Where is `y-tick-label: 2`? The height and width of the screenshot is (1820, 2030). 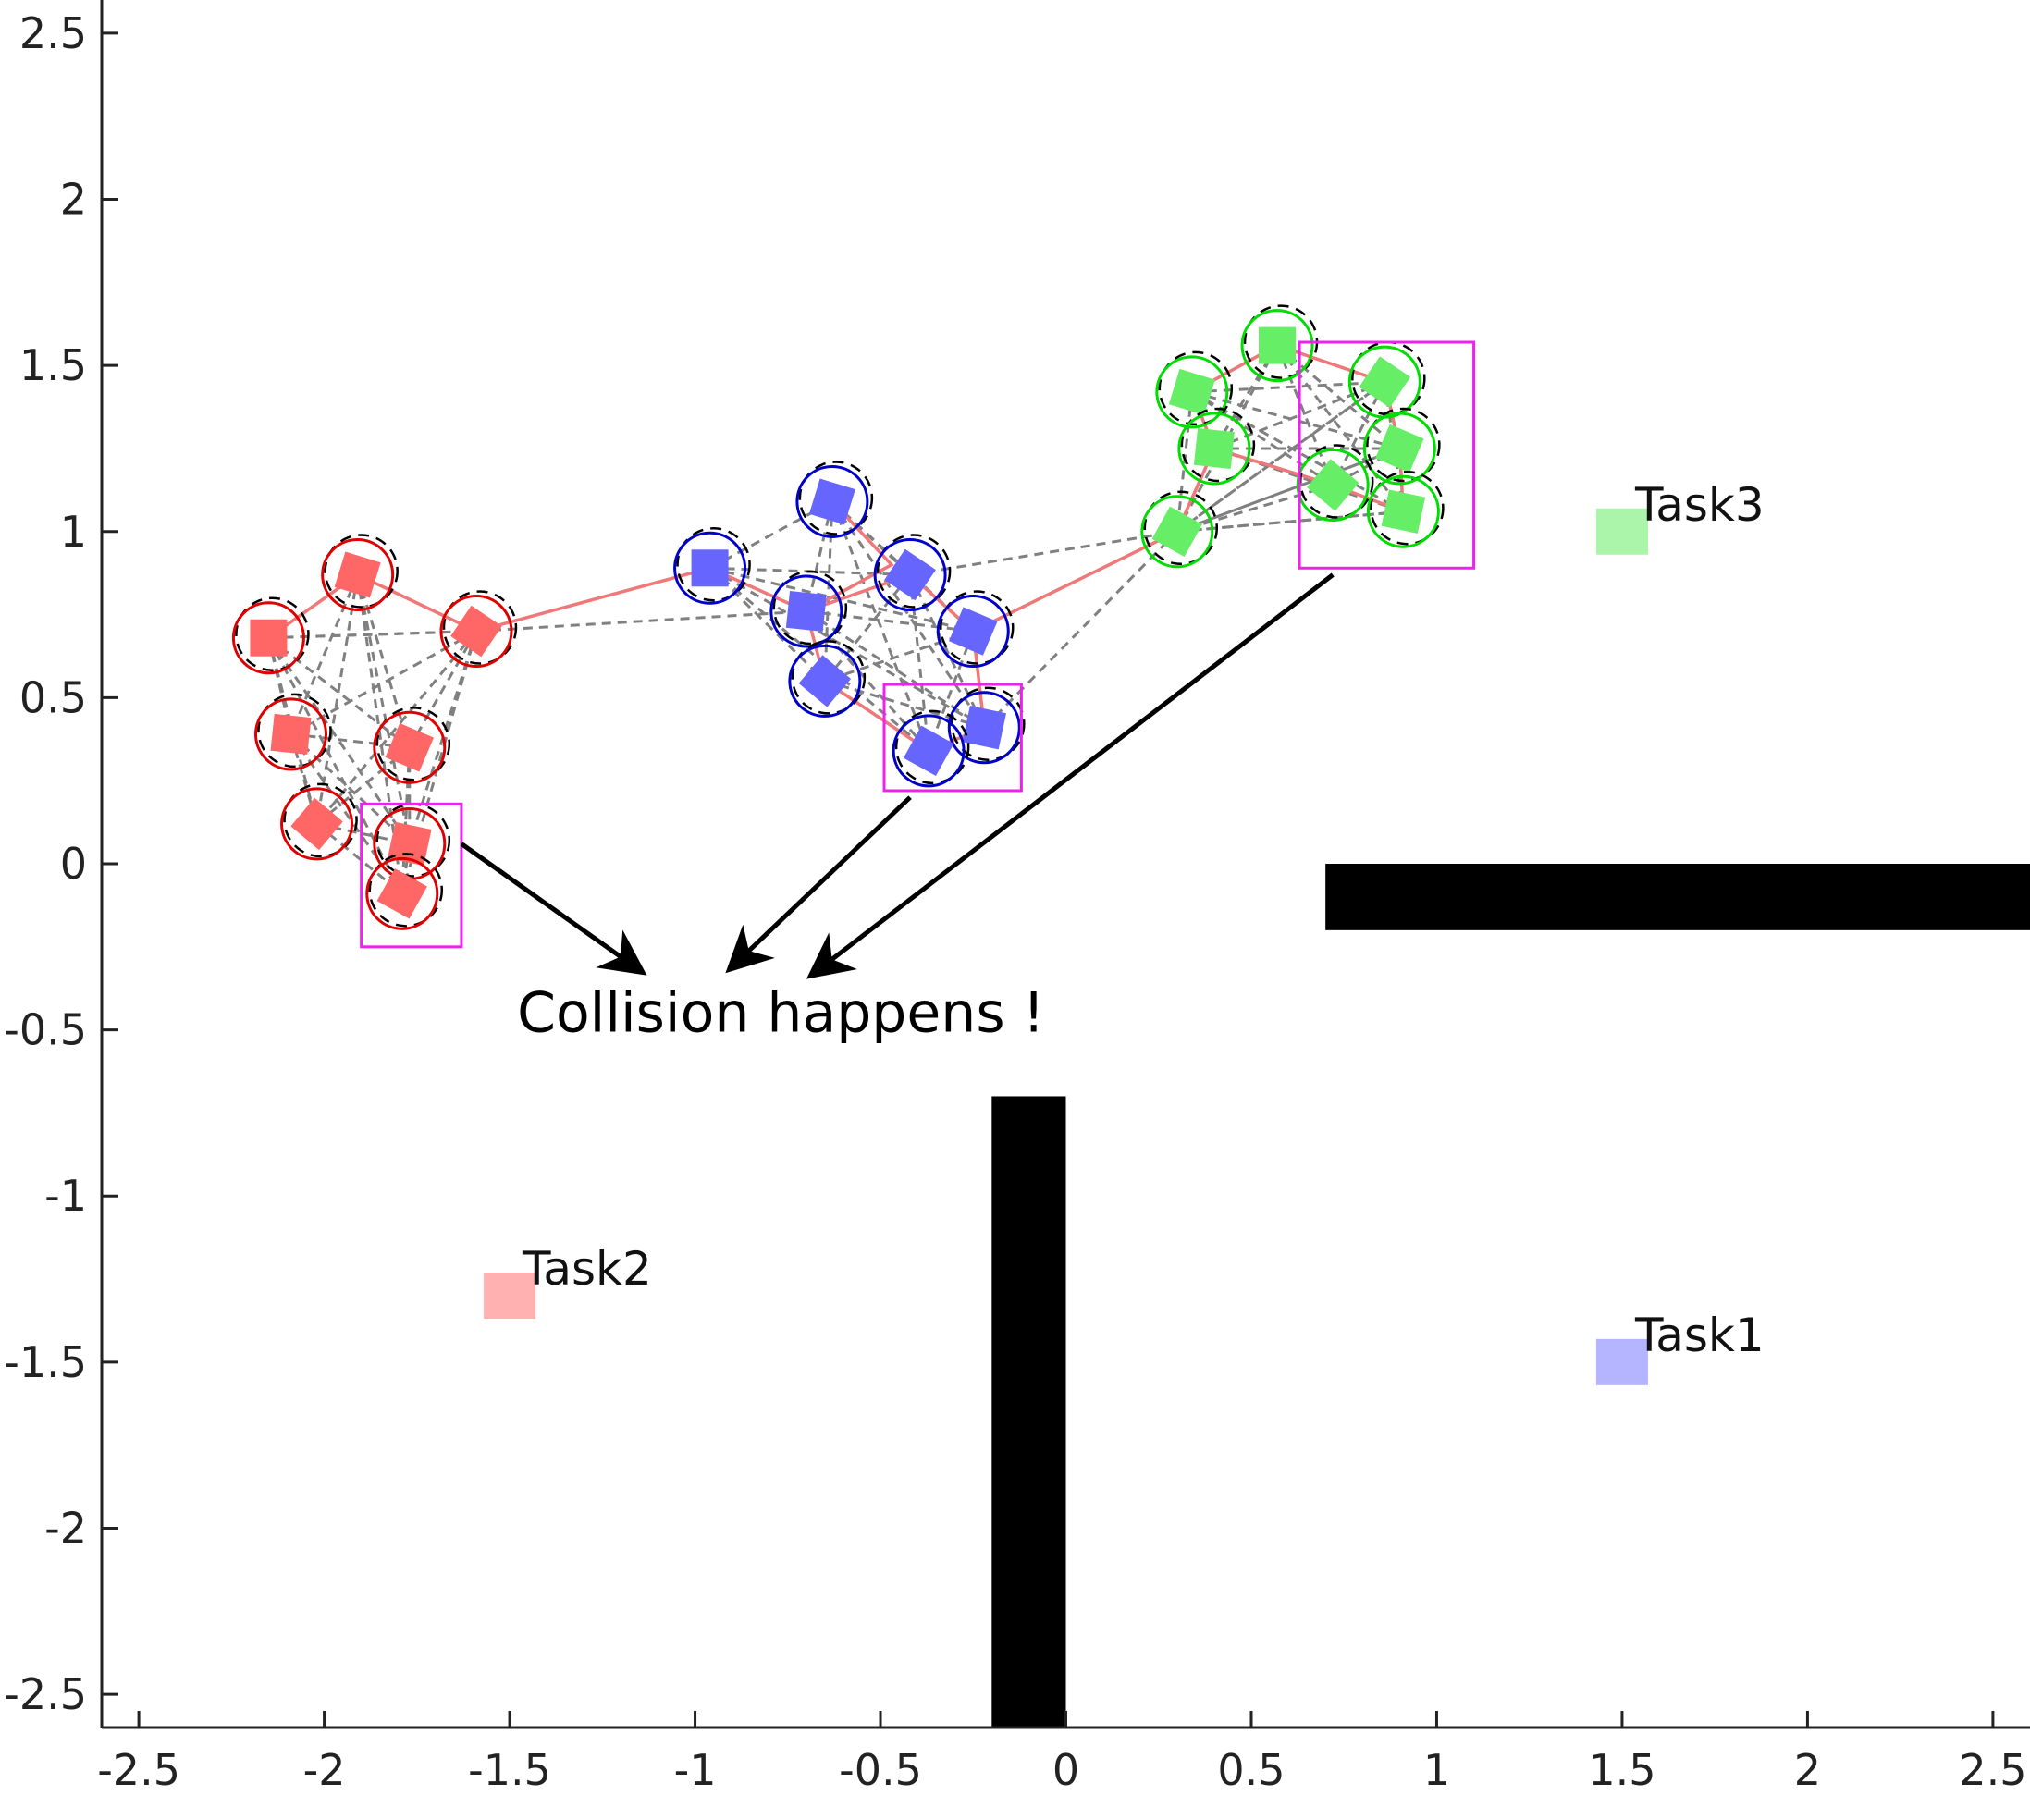
y-tick-label: 2 is located at coordinates (73, 200).